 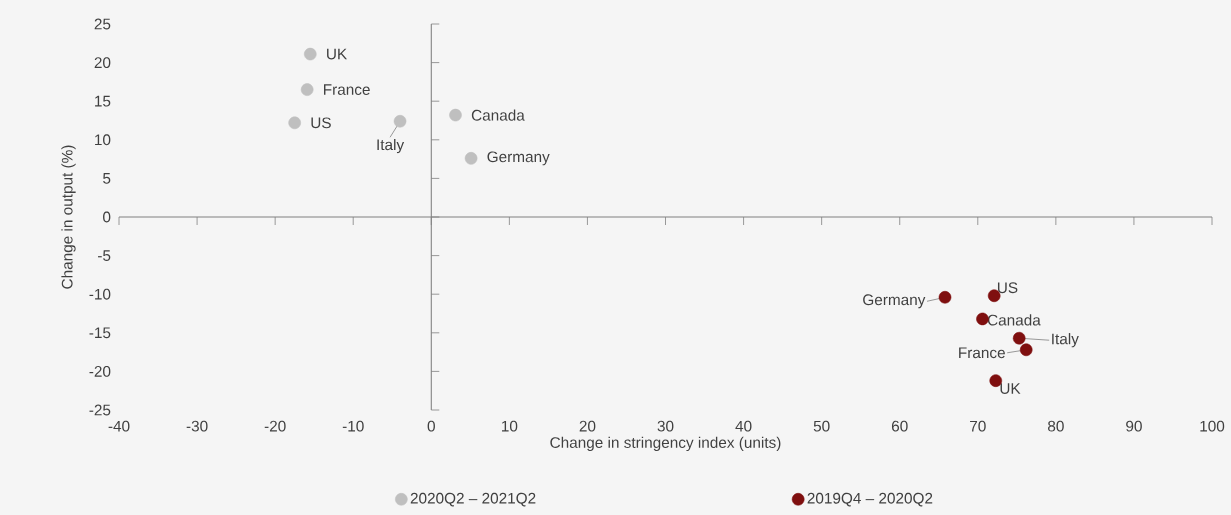 What do you see at coordinates (100, 333) in the screenshot?
I see `y-tick-label: -15` at bounding box center [100, 333].